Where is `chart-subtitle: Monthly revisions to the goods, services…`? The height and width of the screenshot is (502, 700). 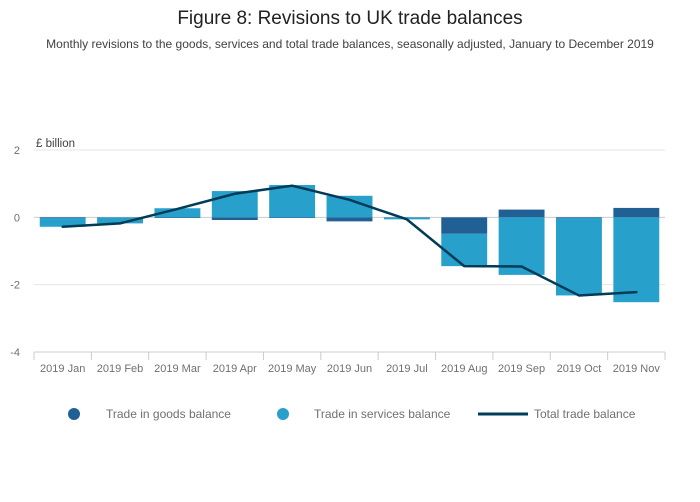 chart-subtitle: Monthly revisions to the goods, services… is located at coordinates (350, 44).